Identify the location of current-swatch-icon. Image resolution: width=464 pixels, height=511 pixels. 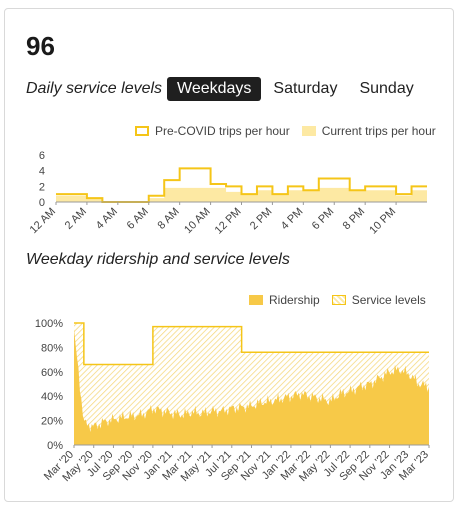
(308, 131).